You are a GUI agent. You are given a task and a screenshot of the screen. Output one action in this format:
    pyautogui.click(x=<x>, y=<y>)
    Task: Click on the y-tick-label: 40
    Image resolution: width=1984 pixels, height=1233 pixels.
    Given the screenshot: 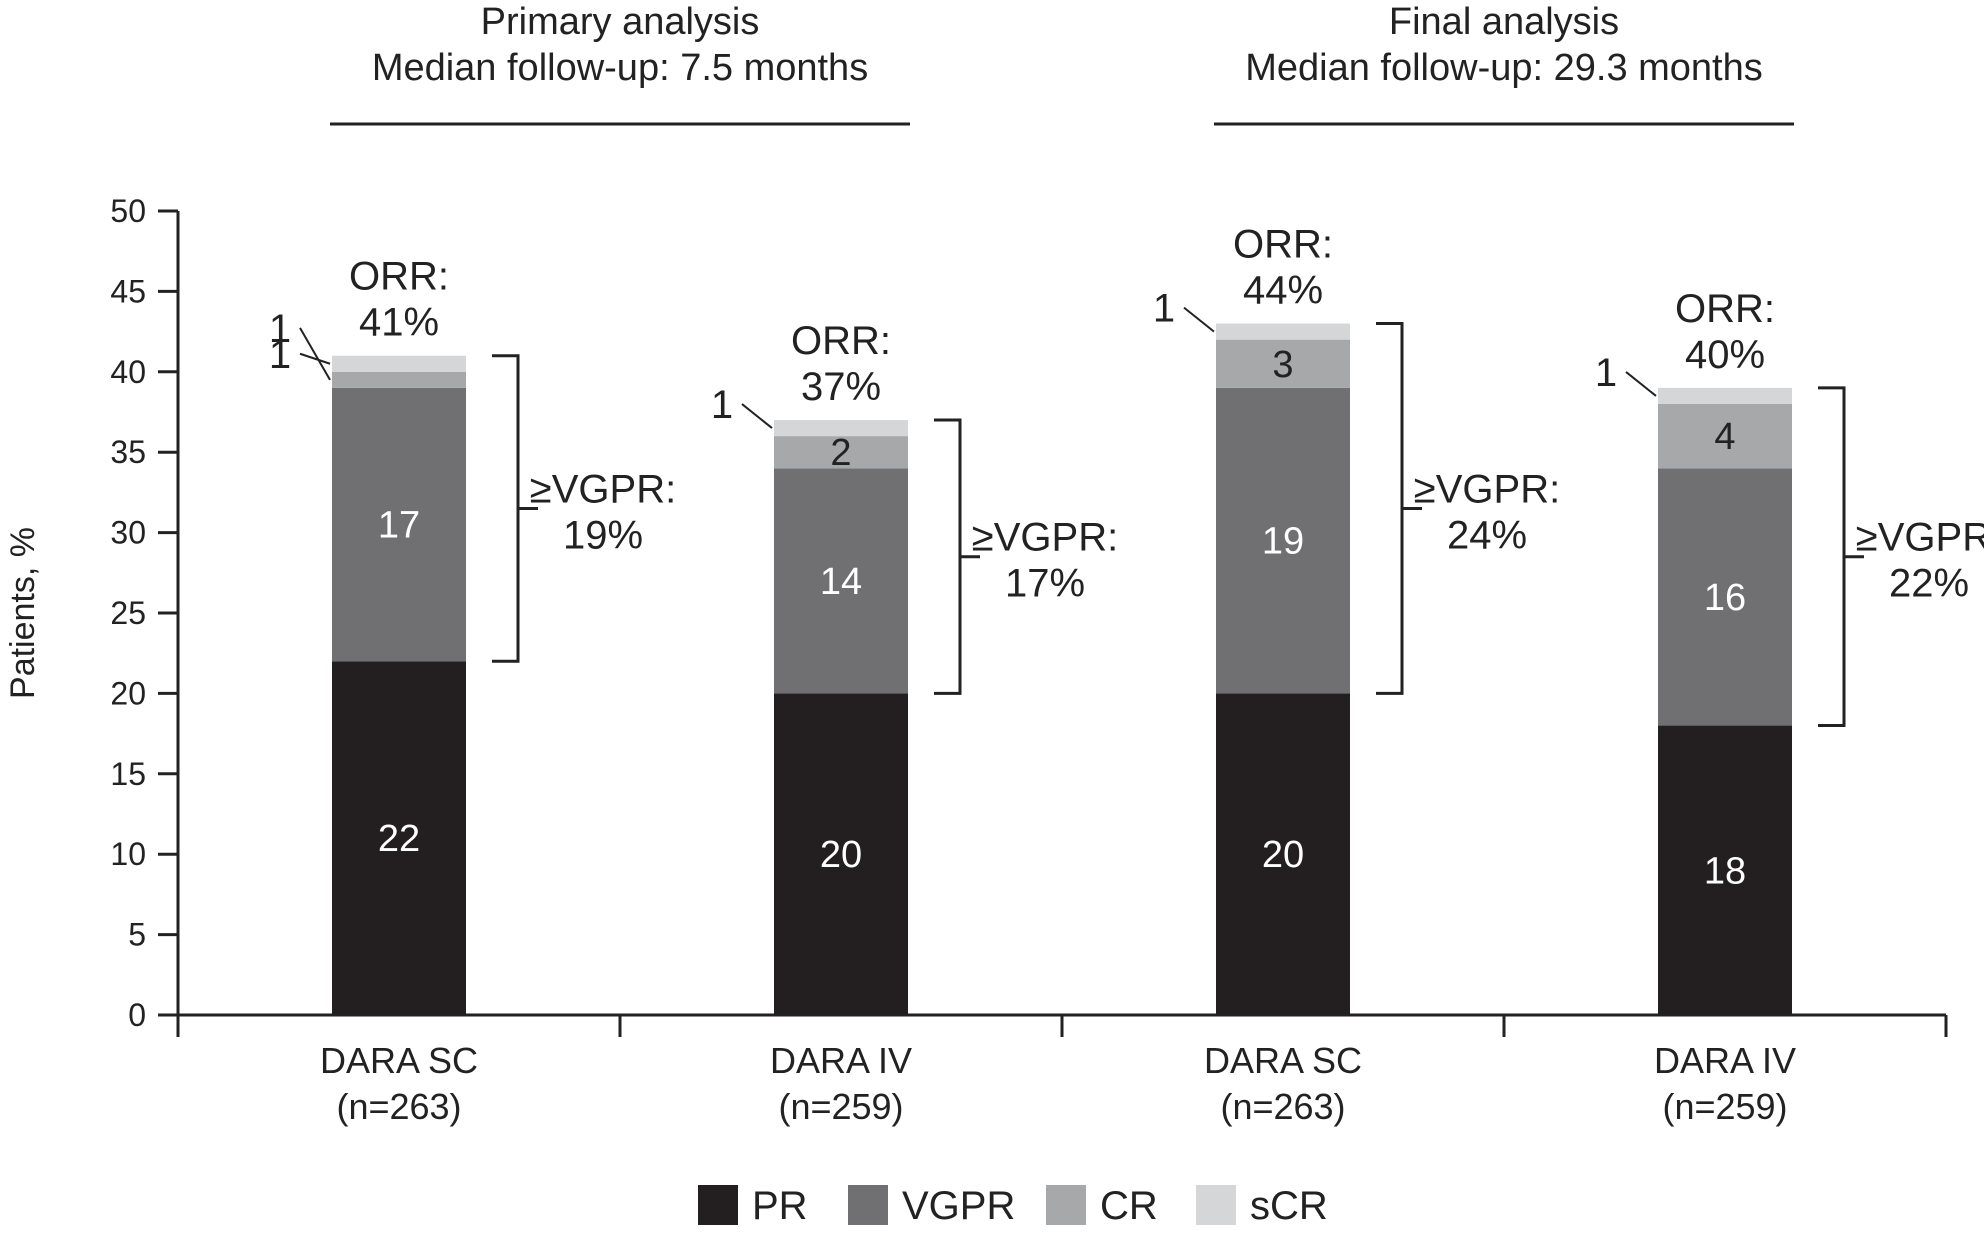 What is the action you would take?
    pyautogui.click(x=128, y=372)
    